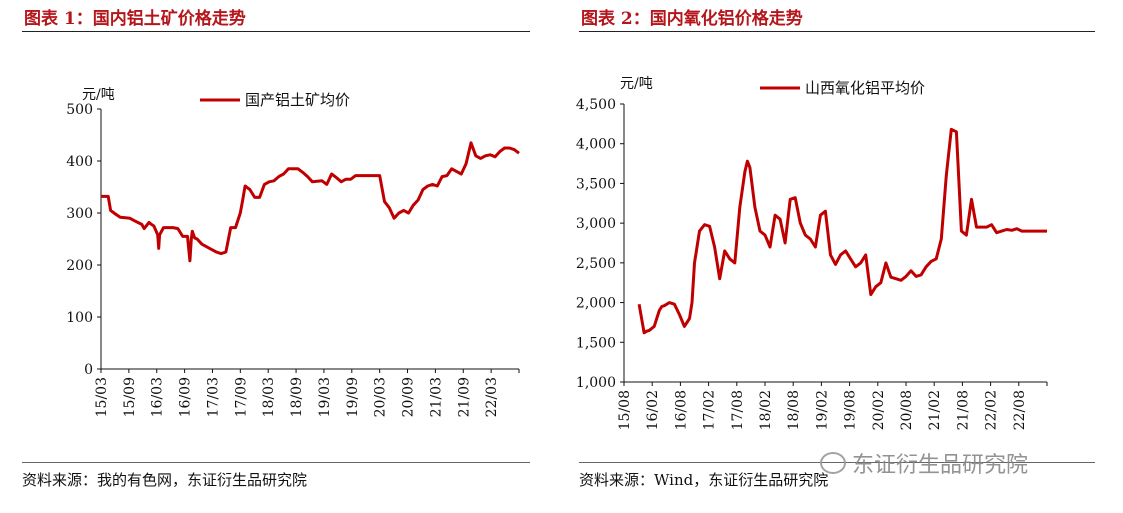  Describe the element at coordinates (596, 343) in the screenshot. I see `y-tick-label: 1,500` at that location.